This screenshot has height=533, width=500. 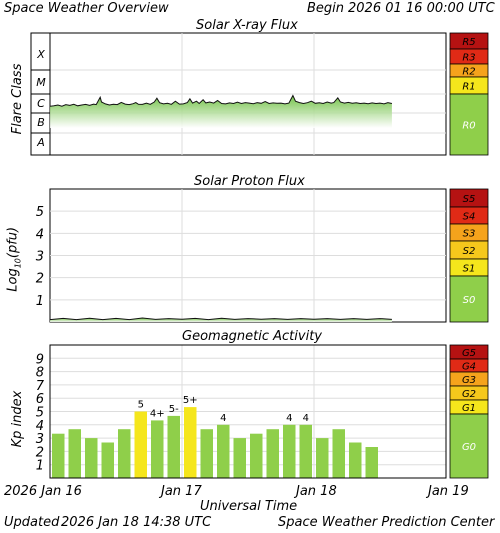 I want to click on kp-scale-g0, so click(x=469, y=446).